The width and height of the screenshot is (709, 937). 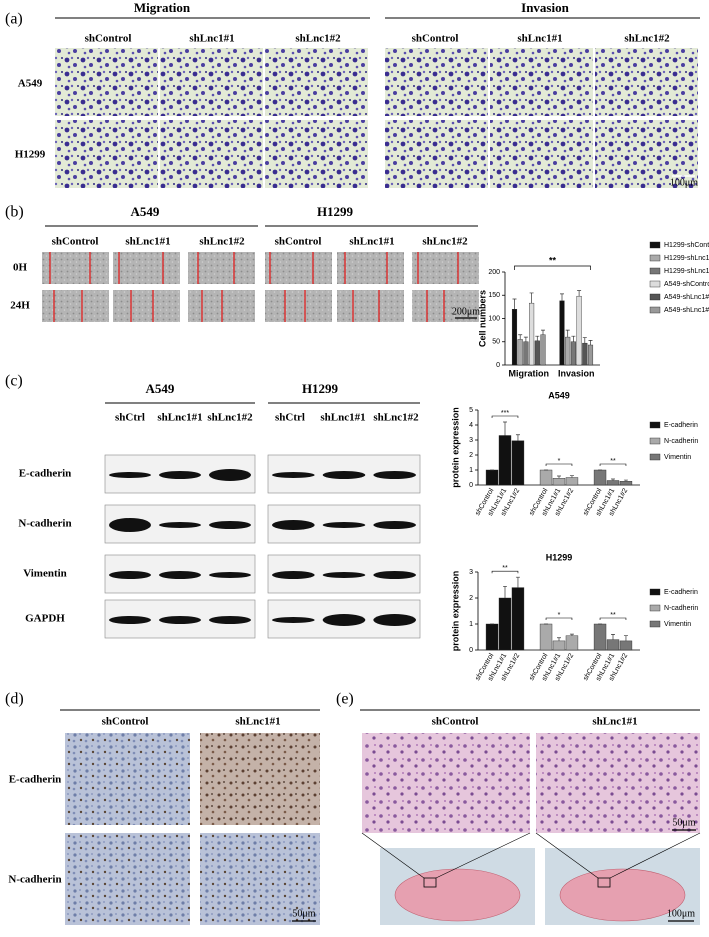 I want to click on legend-label: N-cadherin, so click(x=681, y=441).